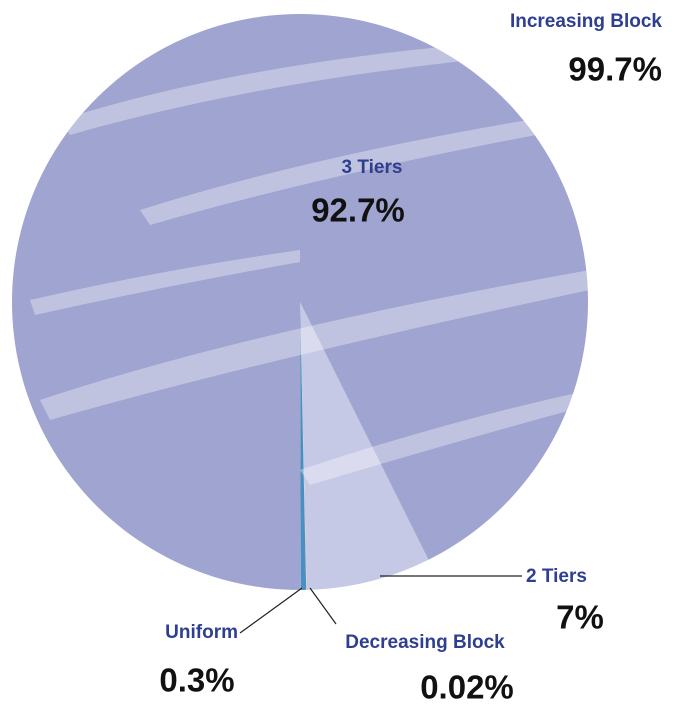 The width and height of the screenshot is (681, 706). Describe the element at coordinates (580, 617) in the screenshot. I see `slice-value-label: 7%` at that location.